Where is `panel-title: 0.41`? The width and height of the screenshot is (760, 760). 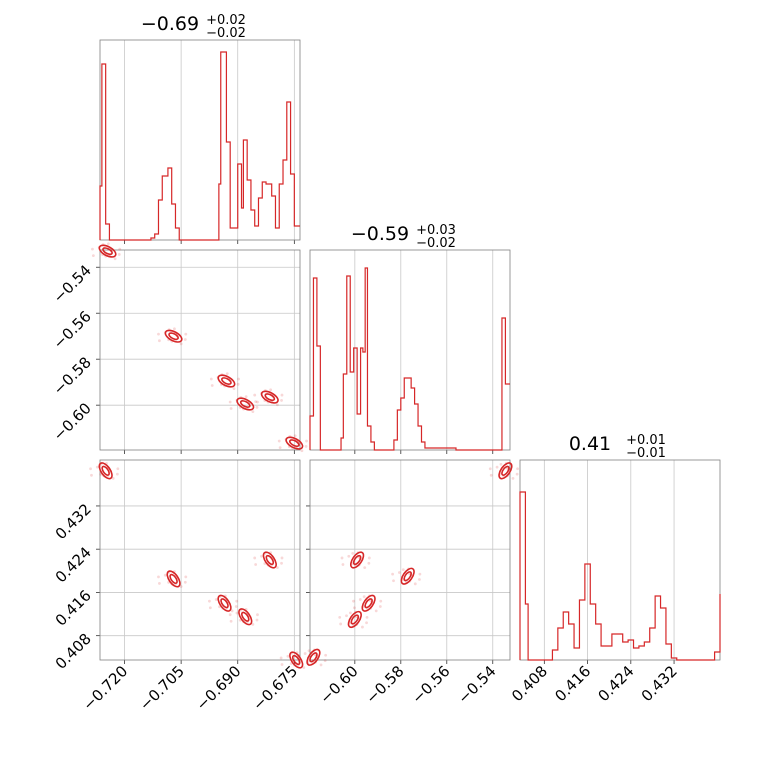 panel-title: 0.41 is located at coordinates (590, 444).